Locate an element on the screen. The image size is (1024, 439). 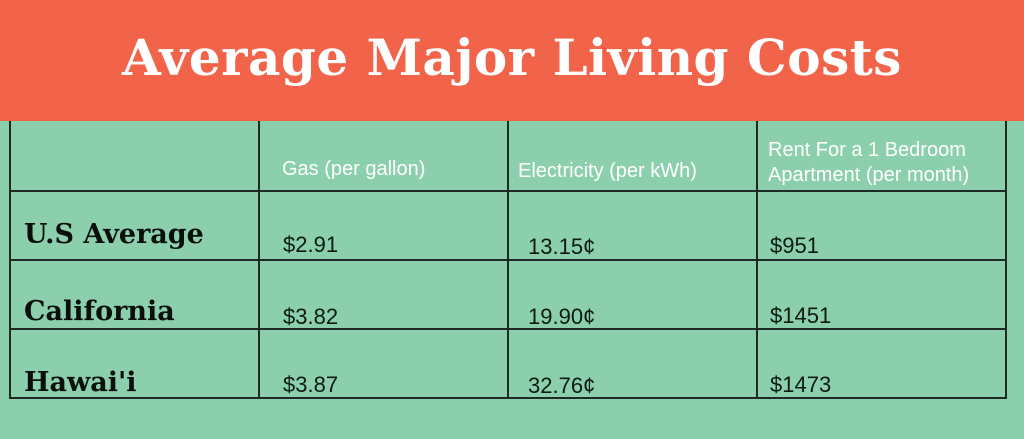
row-label-hawaii: Hawai'i is located at coordinates (80, 382).